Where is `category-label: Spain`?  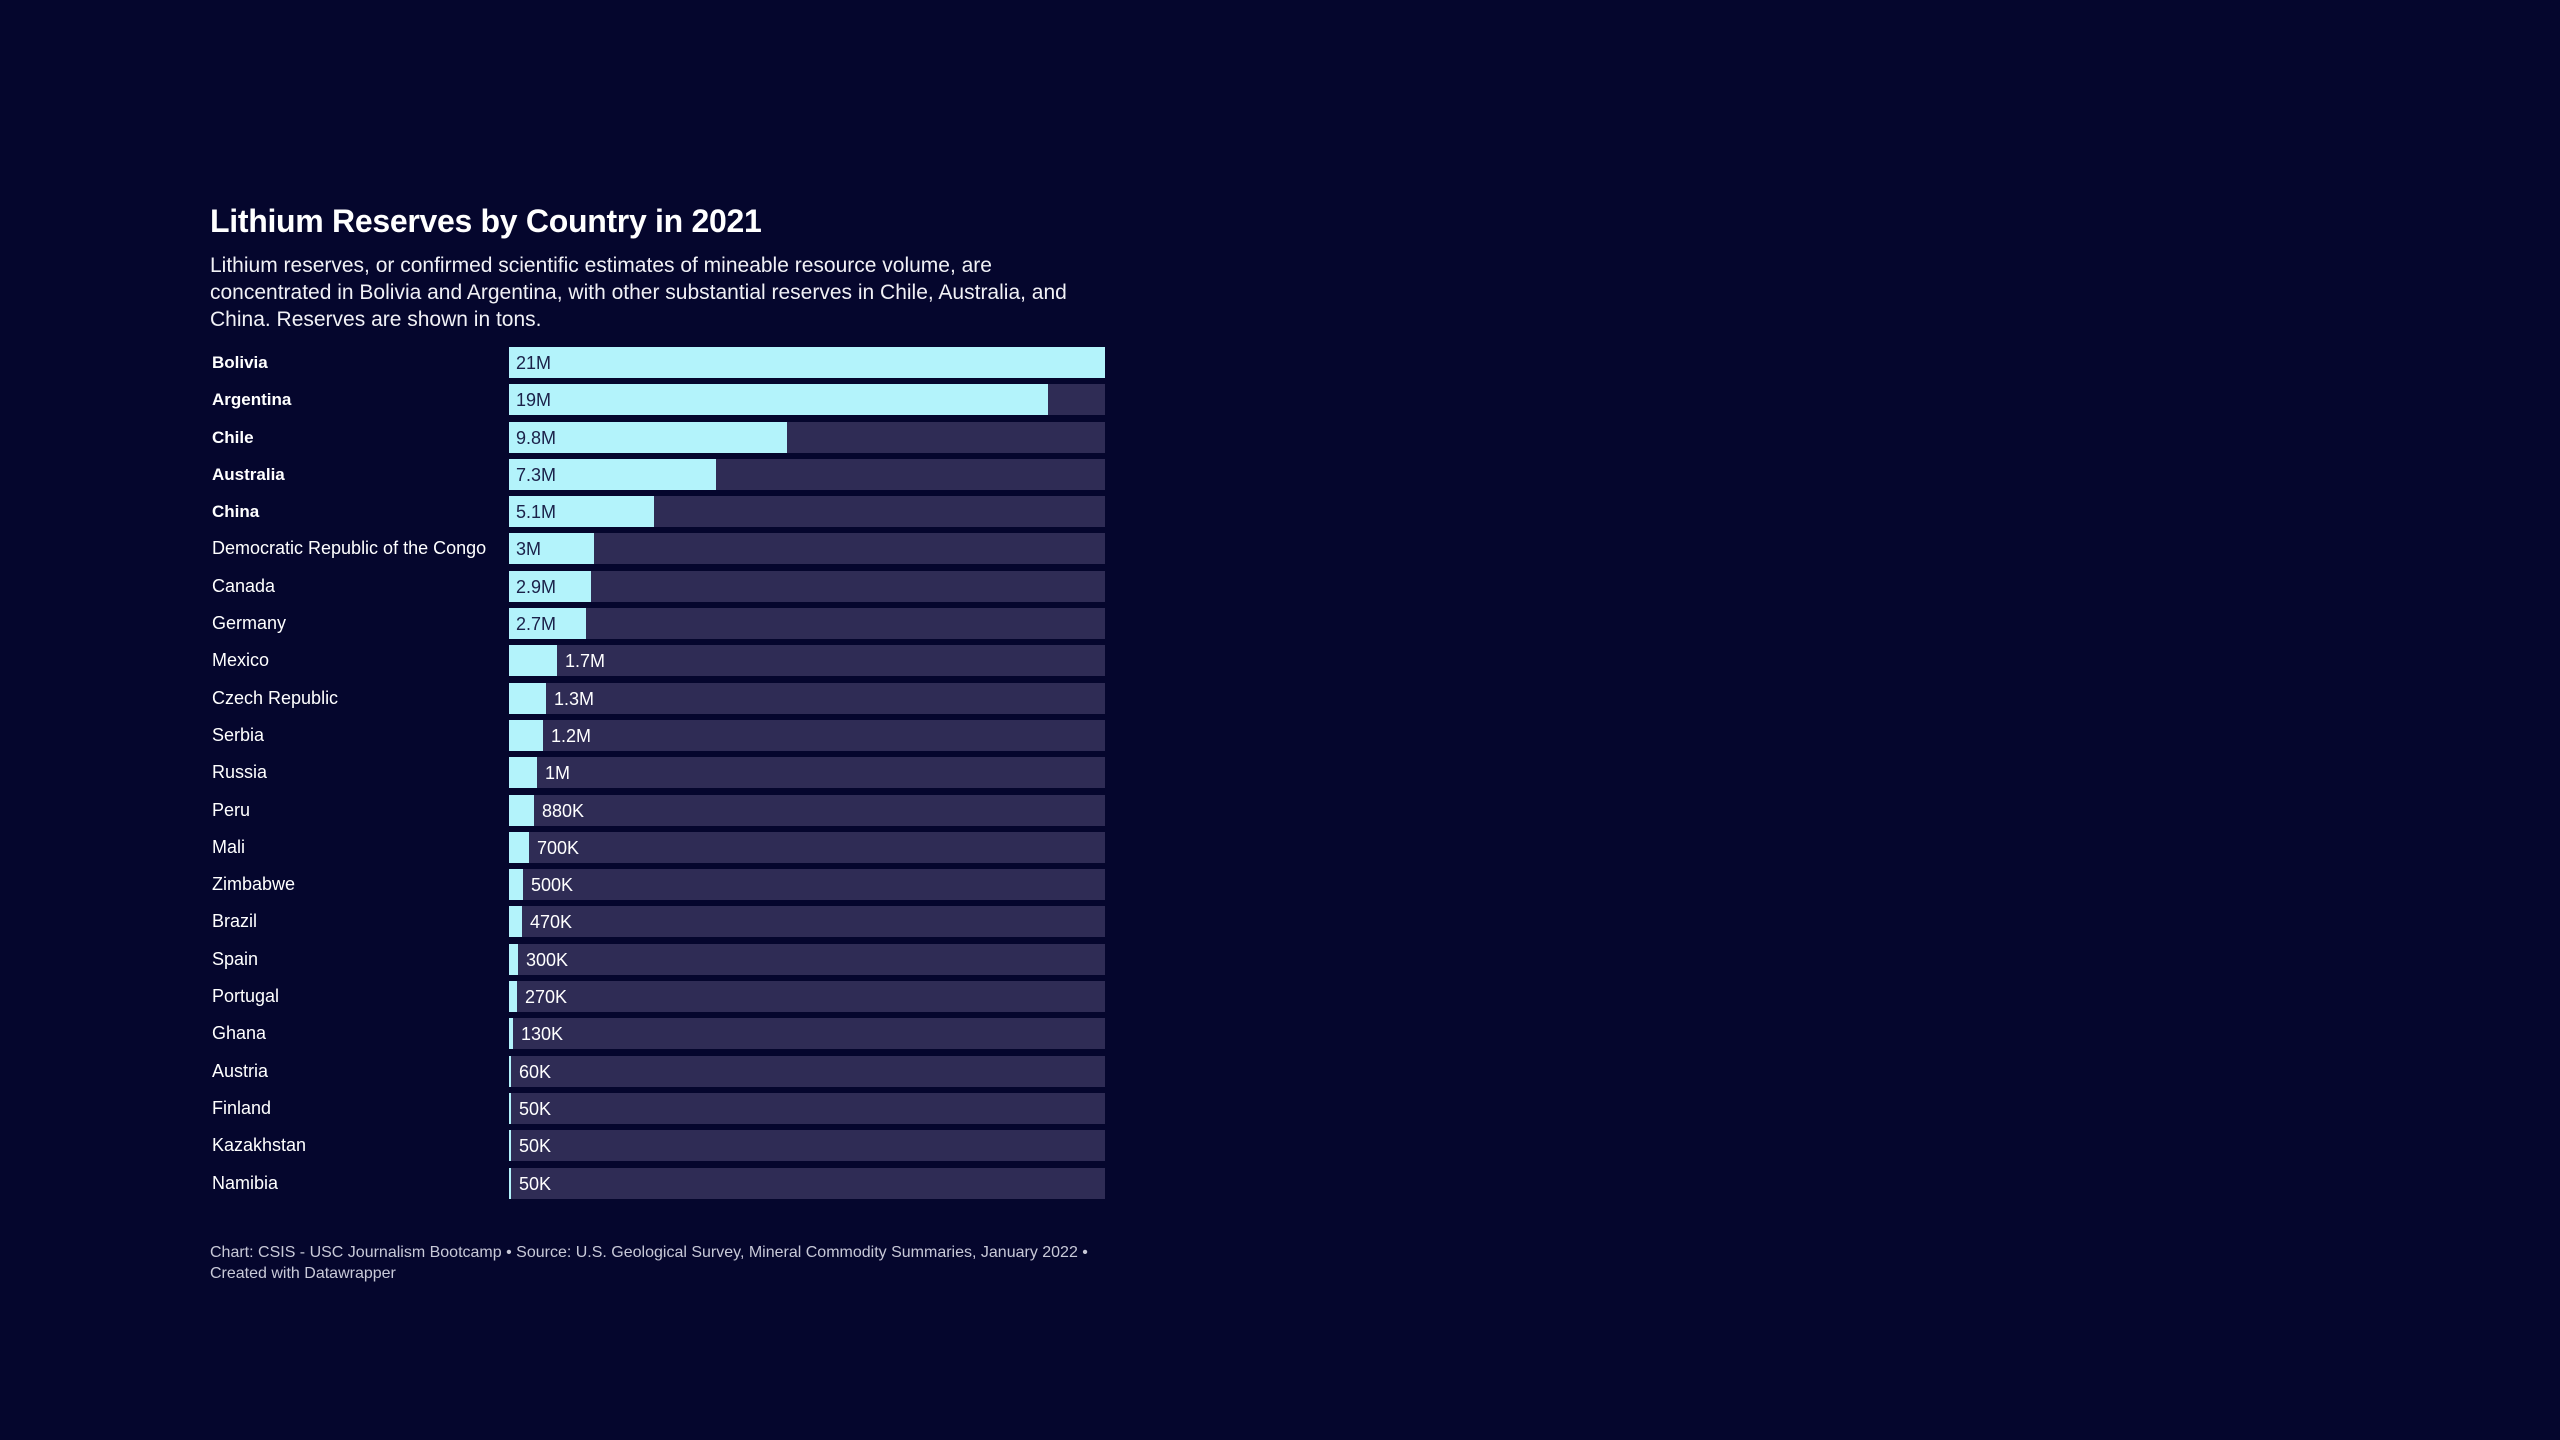
category-label: Spain is located at coordinates (235, 958).